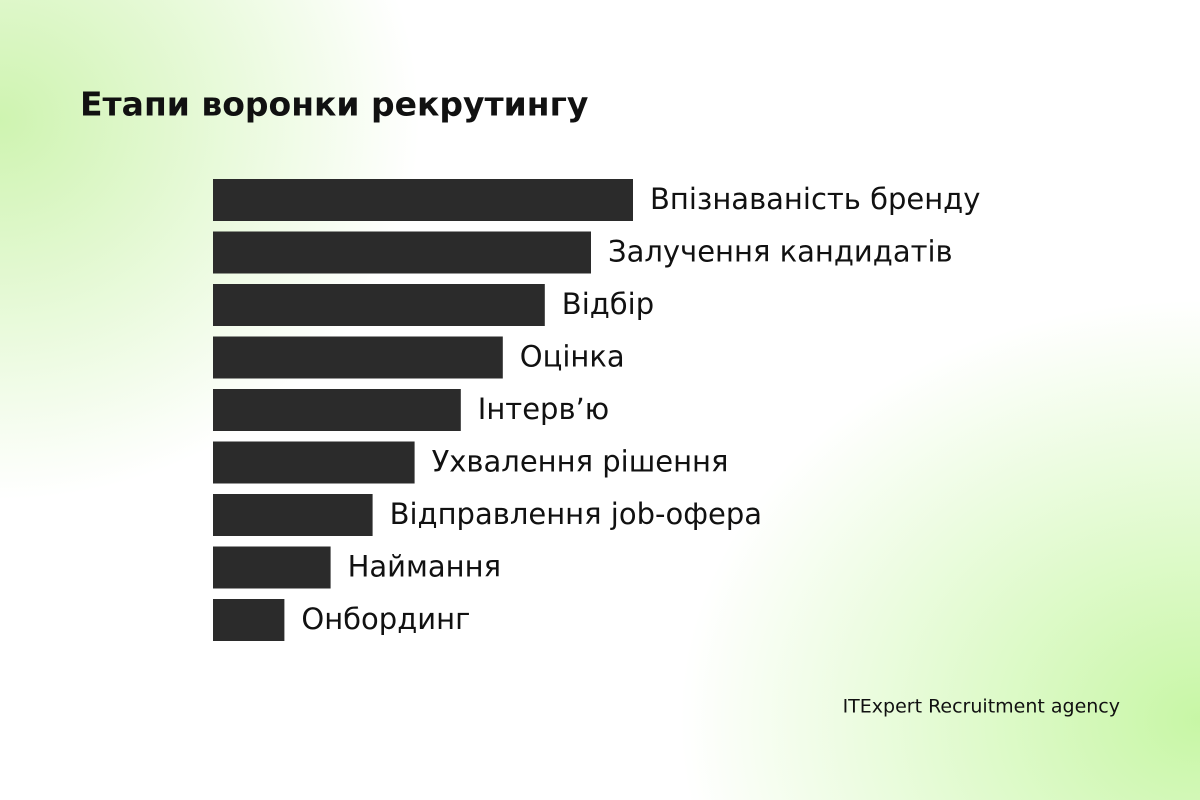 This screenshot has height=800, width=1200. Describe the element at coordinates (981, 707) in the screenshot. I see `footer: ITExpert Recruitment agency` at that location.